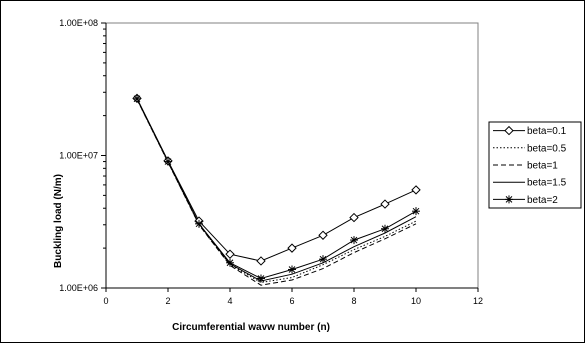 Image resolution: width=585 pixels, height=344 pixels. I want to click on x-tick-label: 8, so click(353, 301).